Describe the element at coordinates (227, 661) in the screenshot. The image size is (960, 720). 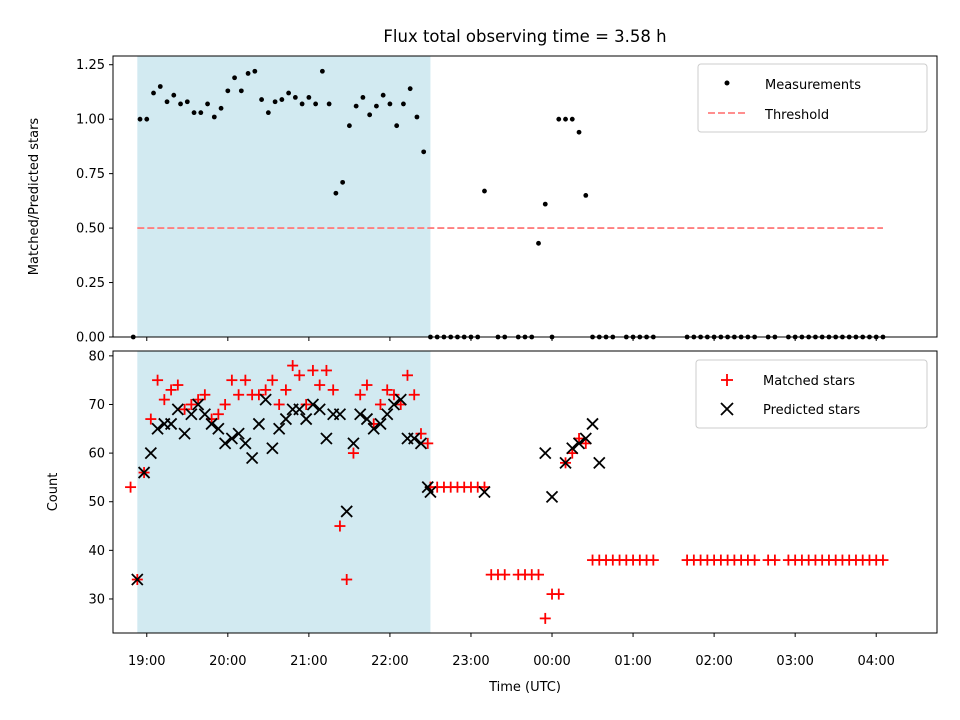
I see `x-tick-label: 20:00` at that location.